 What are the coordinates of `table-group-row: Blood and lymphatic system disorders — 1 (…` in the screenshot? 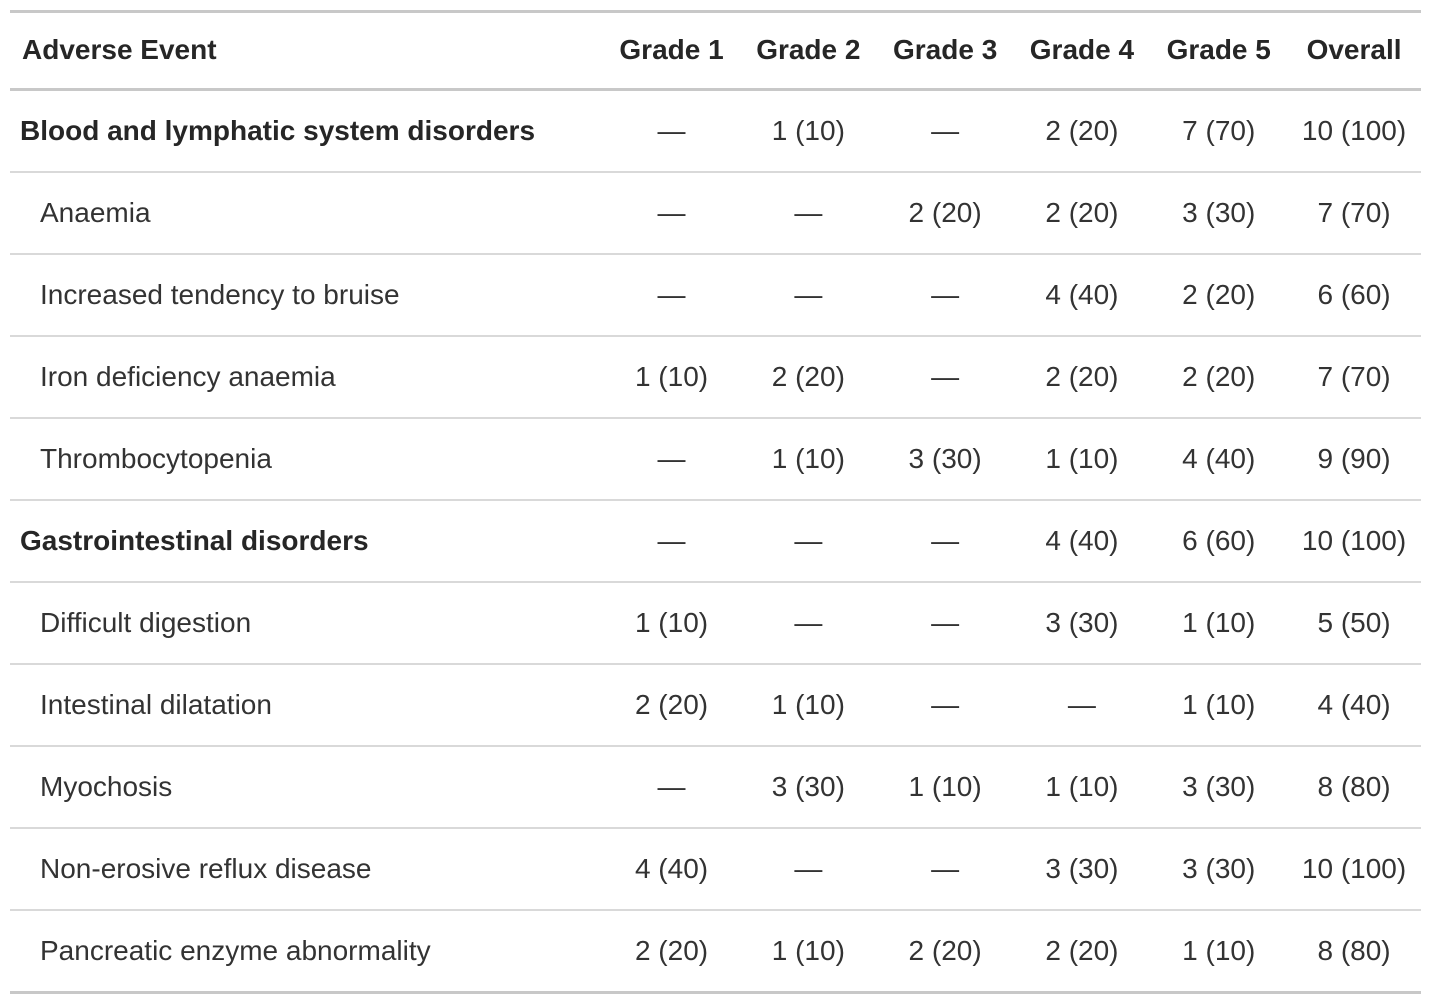 It's located at (715, 131).